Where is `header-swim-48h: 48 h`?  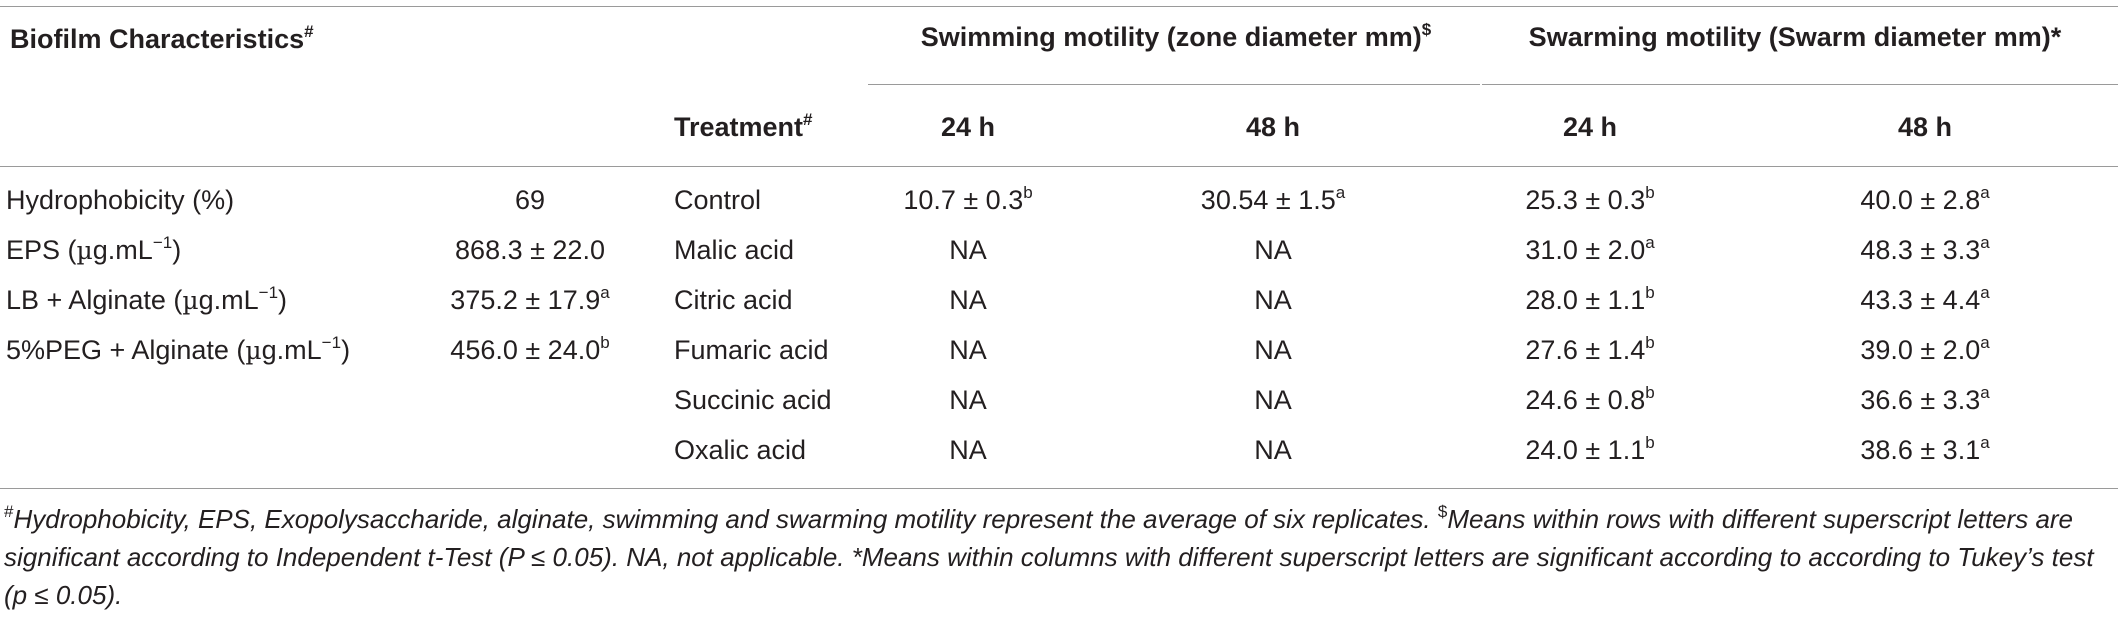
header-swim-48h: 48 h is located at coordinates (1273, 127).